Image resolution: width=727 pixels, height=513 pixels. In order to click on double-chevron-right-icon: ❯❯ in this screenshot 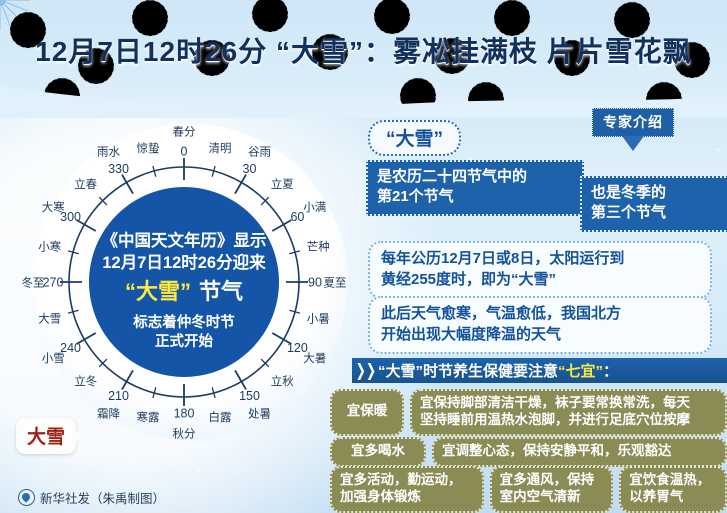, I will do `click(366, 370)`.